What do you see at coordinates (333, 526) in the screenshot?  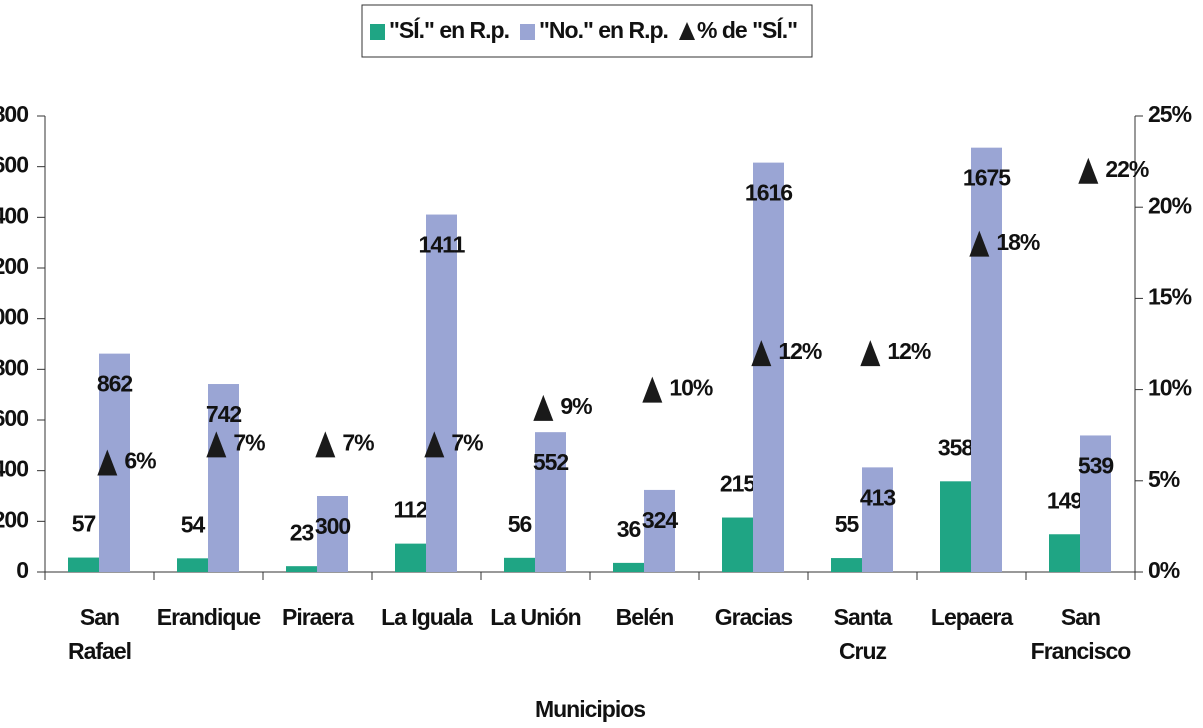 I see `data-label: 300` at bounding box center [333, 526].